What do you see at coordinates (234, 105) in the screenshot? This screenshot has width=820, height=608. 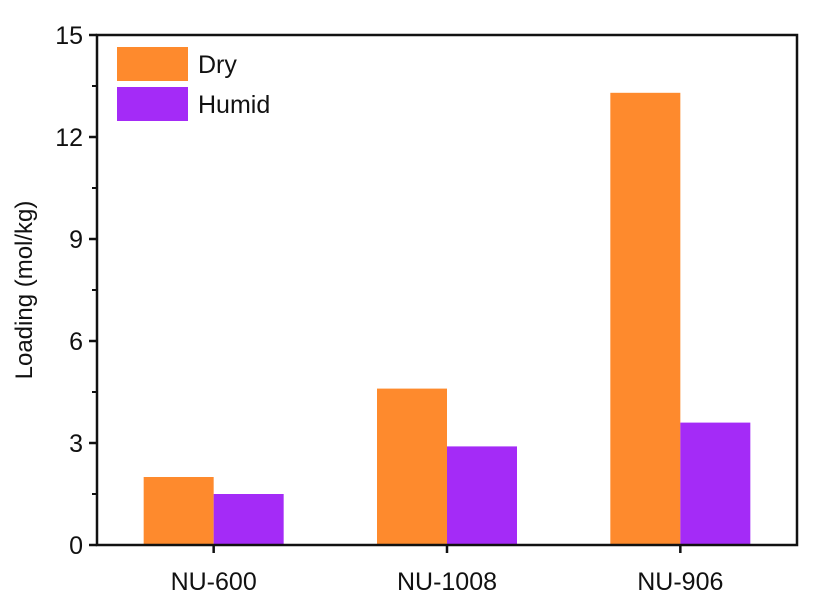 I see `legend-label-humid: Humid` at bounding box center [234, 105].